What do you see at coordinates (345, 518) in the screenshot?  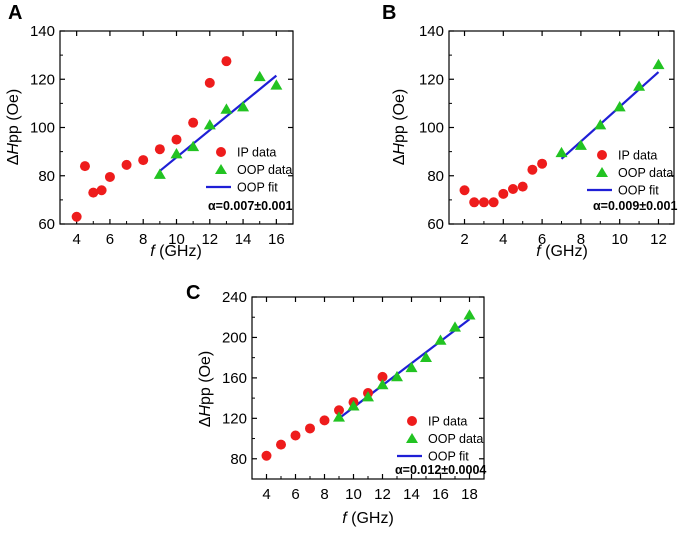 I see `x-axis-title-var: f` at bounding box center [345, 518].